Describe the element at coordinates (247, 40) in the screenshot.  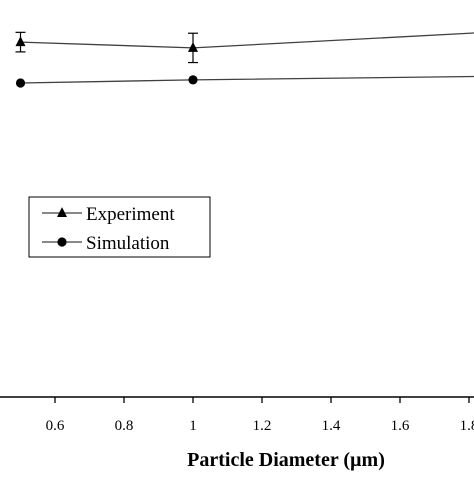
I see `experiment-line` at that location.